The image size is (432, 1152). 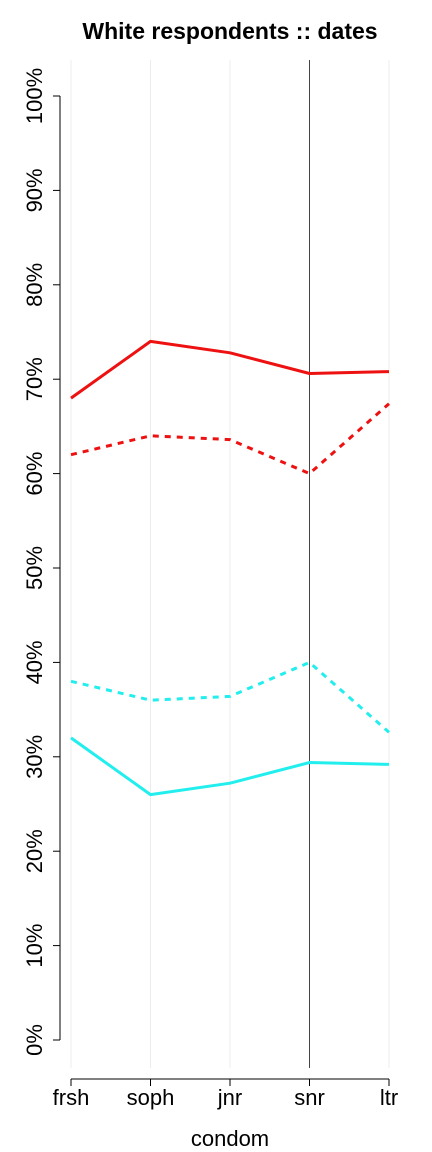 I want to click on chart-title: White respondents :: dates, so click(x=229, y=31).